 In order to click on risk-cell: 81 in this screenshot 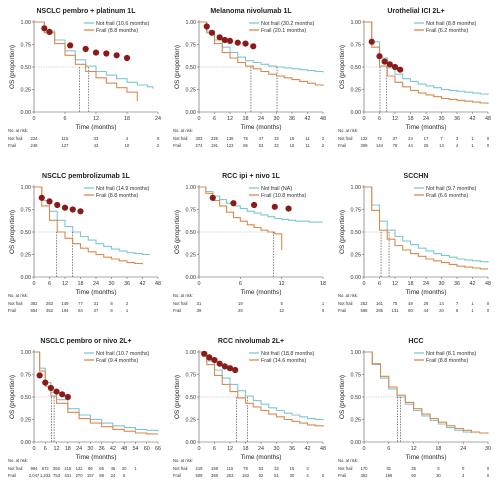, I will do `click(388, 468)`.